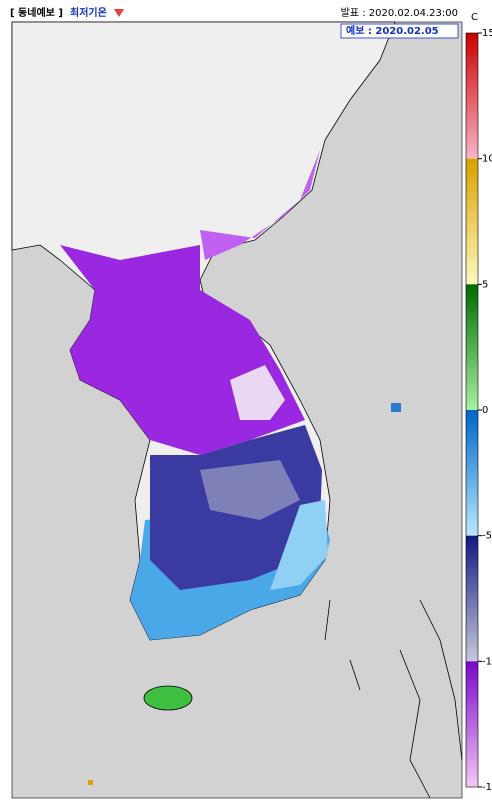  Describe the element at coordinates (260, 205) in the screenshot. I see `purple-coast` at that location.